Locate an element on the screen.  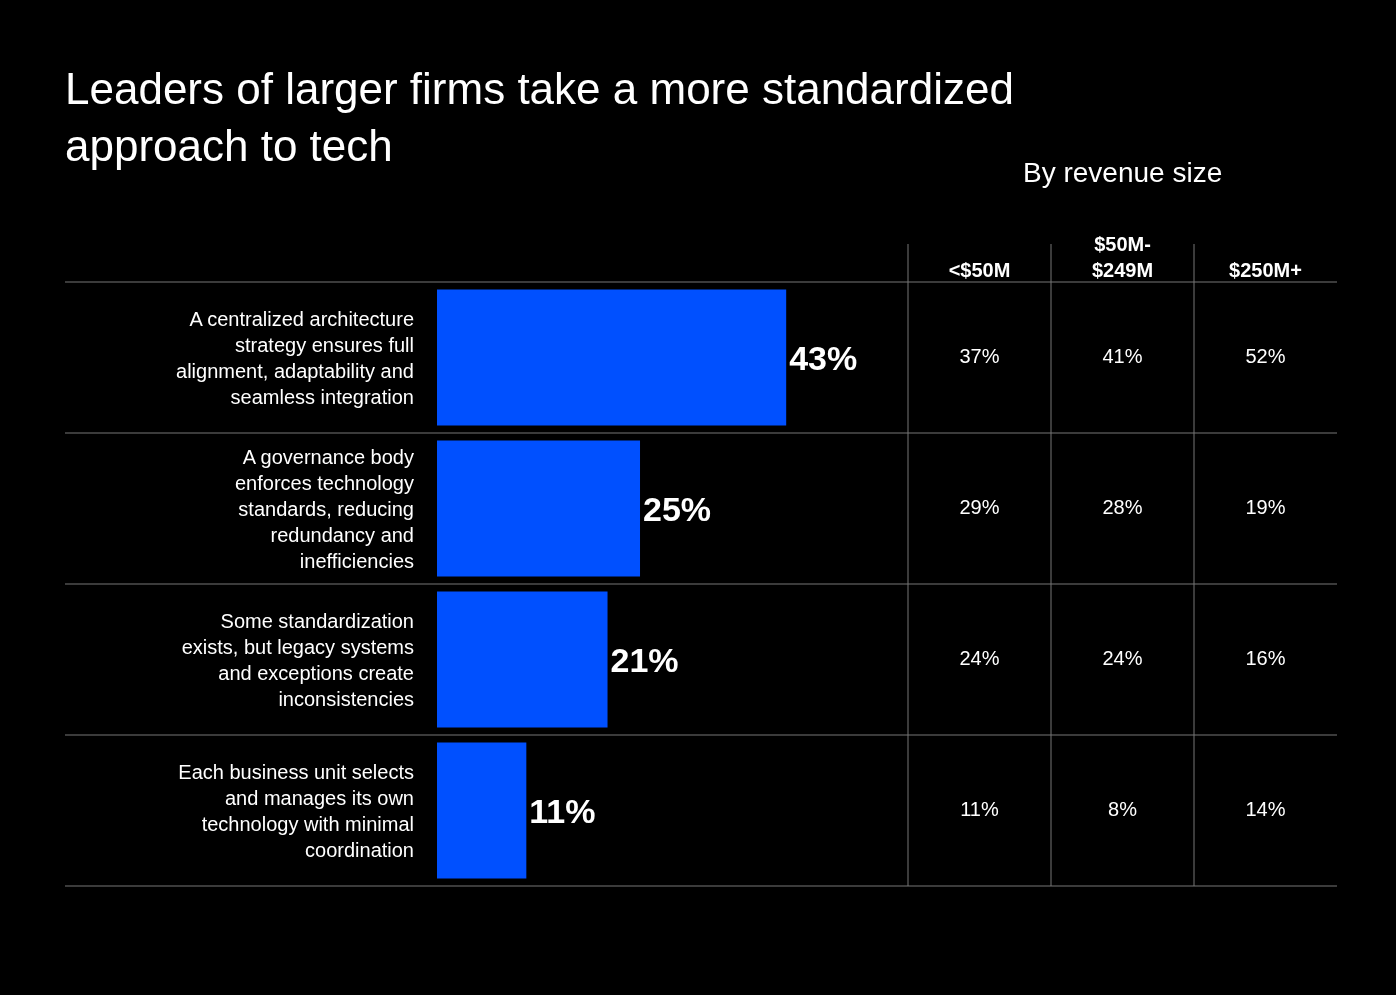
y-tick-label: Some standardization exists, but legacy systems and exceptions create inconsistencies is located at coordinates (297, 659).